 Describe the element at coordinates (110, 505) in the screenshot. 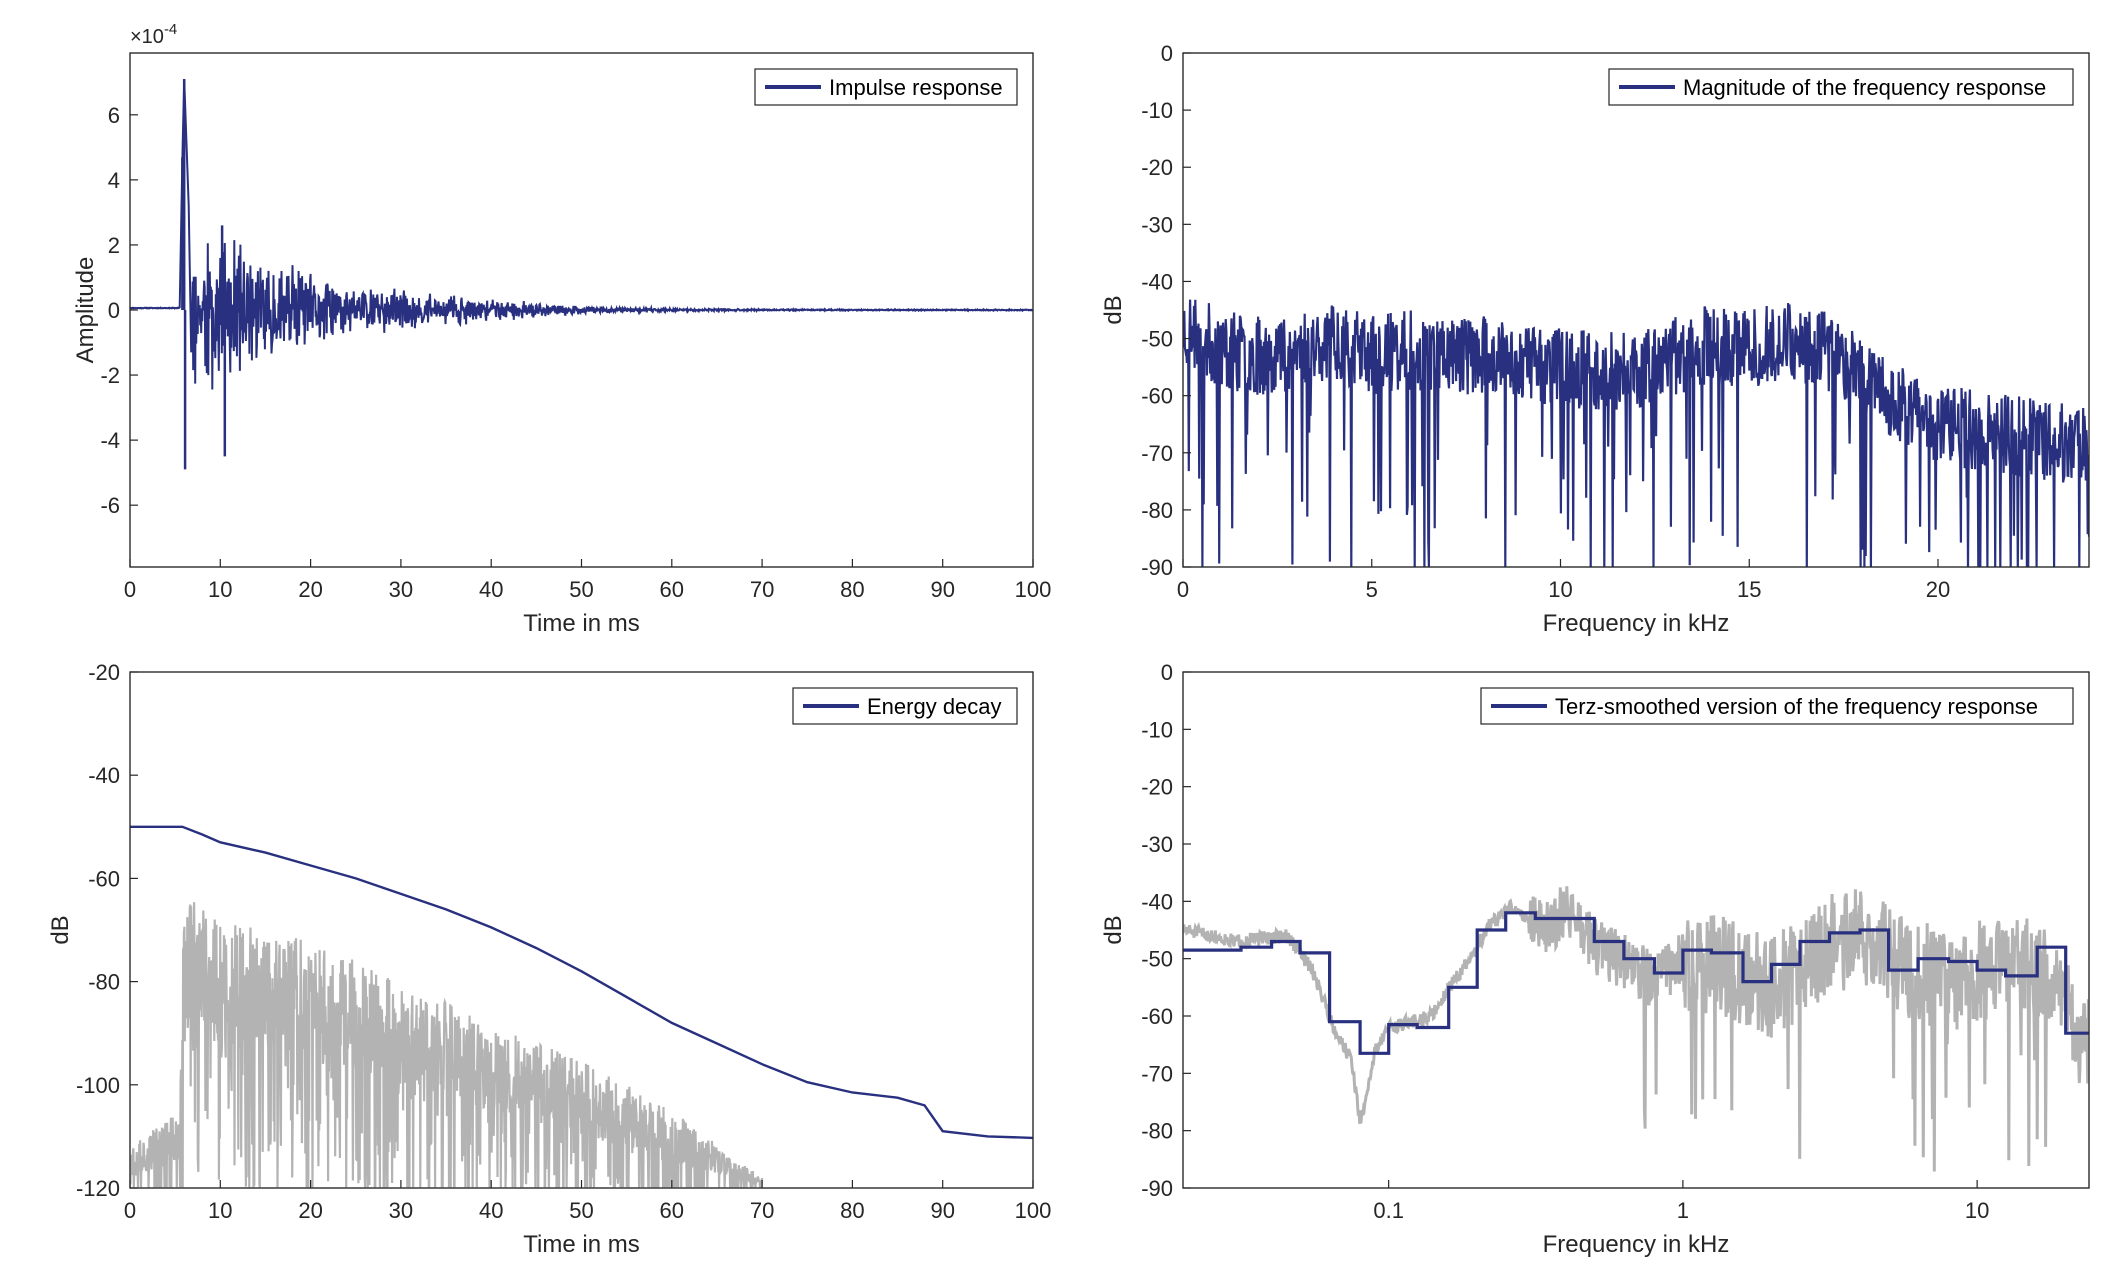

I see `y-tick-label: -6` at that location.